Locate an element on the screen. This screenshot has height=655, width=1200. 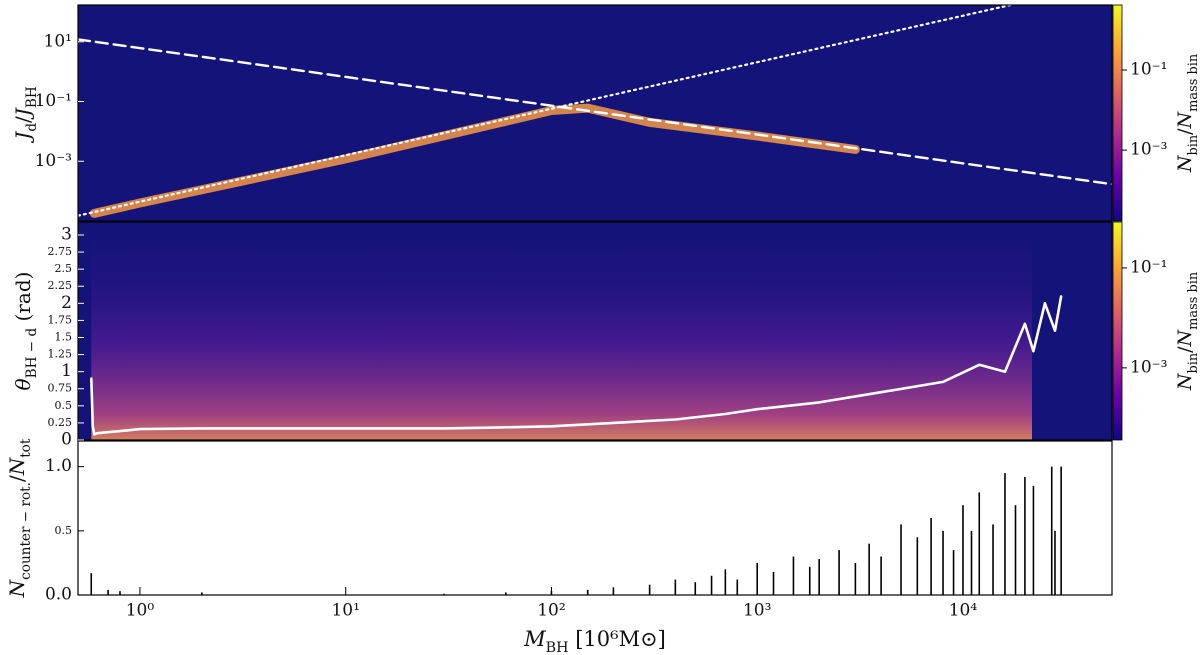
x-axis-label-part: BH is located at coordinates (557, 647).